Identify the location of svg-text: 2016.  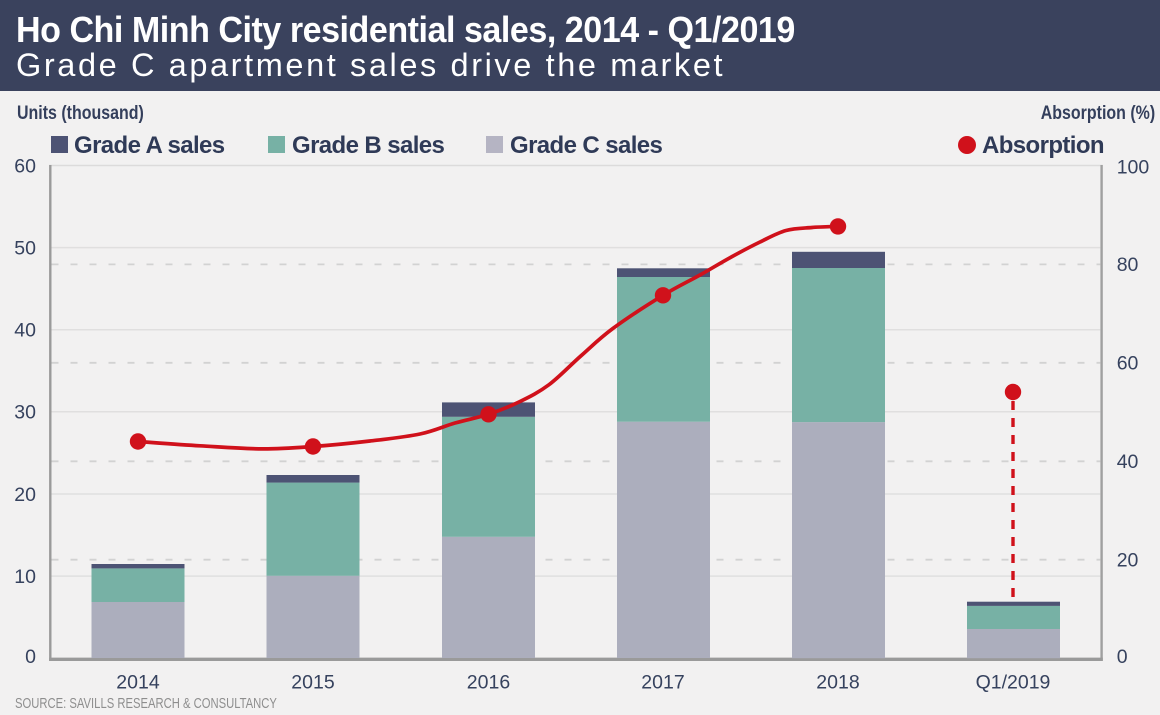
(488, 683).